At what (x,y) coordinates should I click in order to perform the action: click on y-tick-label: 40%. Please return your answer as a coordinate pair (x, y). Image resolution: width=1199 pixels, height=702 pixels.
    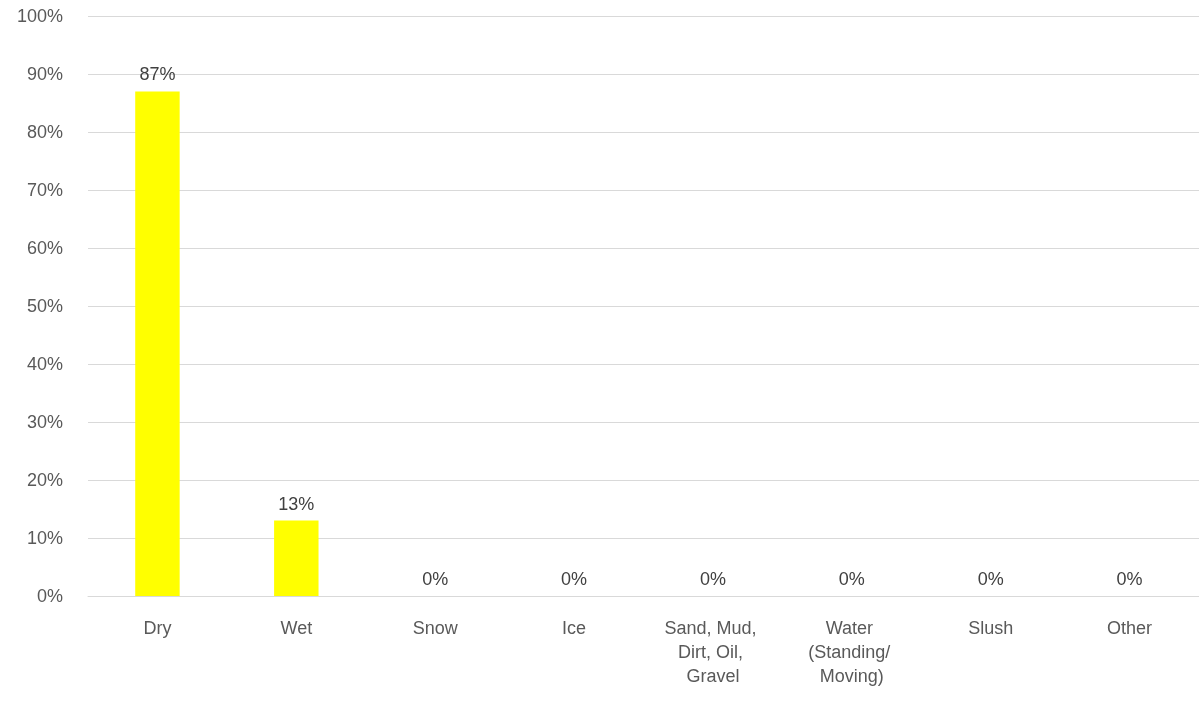
    Looking at the image, I should click on (44, 364).